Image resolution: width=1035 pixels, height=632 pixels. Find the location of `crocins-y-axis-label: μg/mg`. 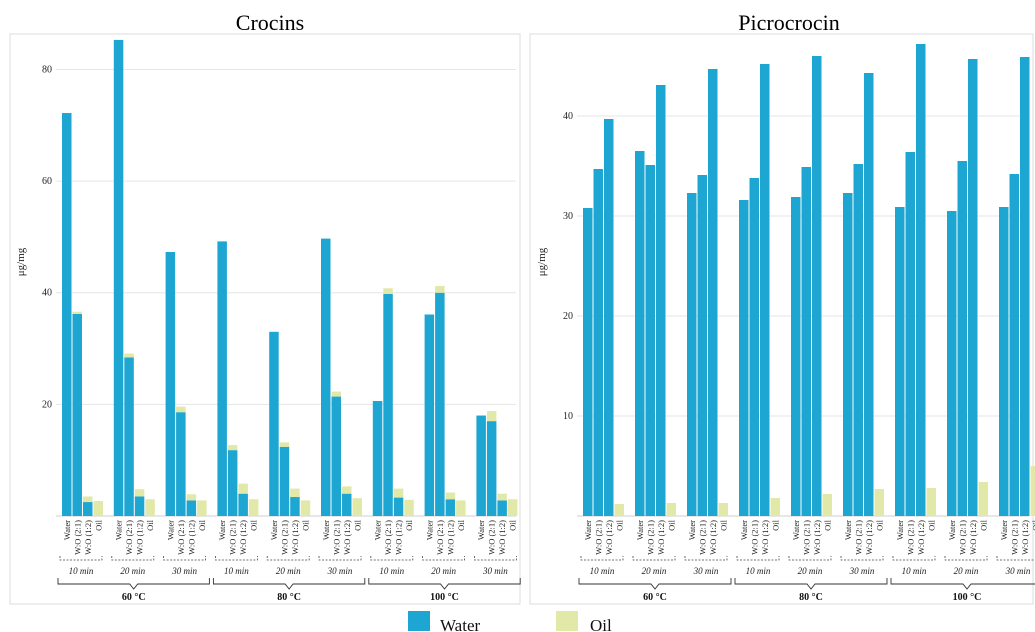

crocins-y-axis-label: μg/mg is located at coordinates (21, 261).